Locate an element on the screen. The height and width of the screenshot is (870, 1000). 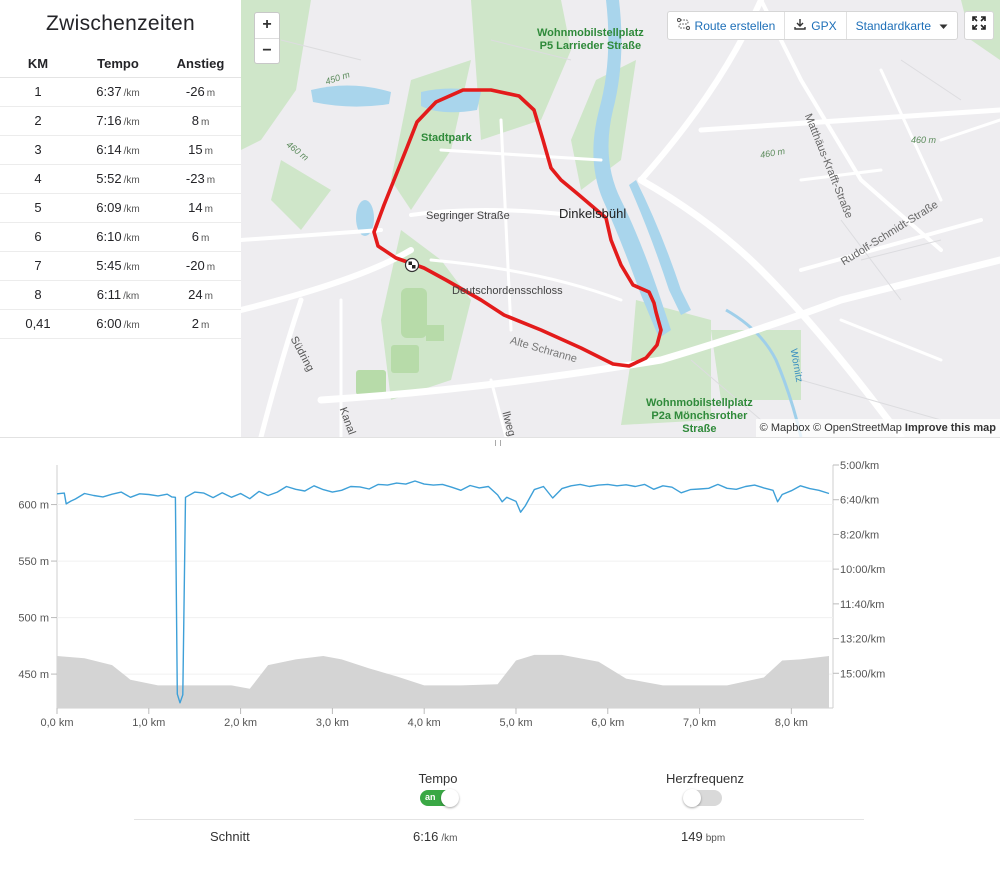
drag-handle-icon is located at coordinates (498, 443).